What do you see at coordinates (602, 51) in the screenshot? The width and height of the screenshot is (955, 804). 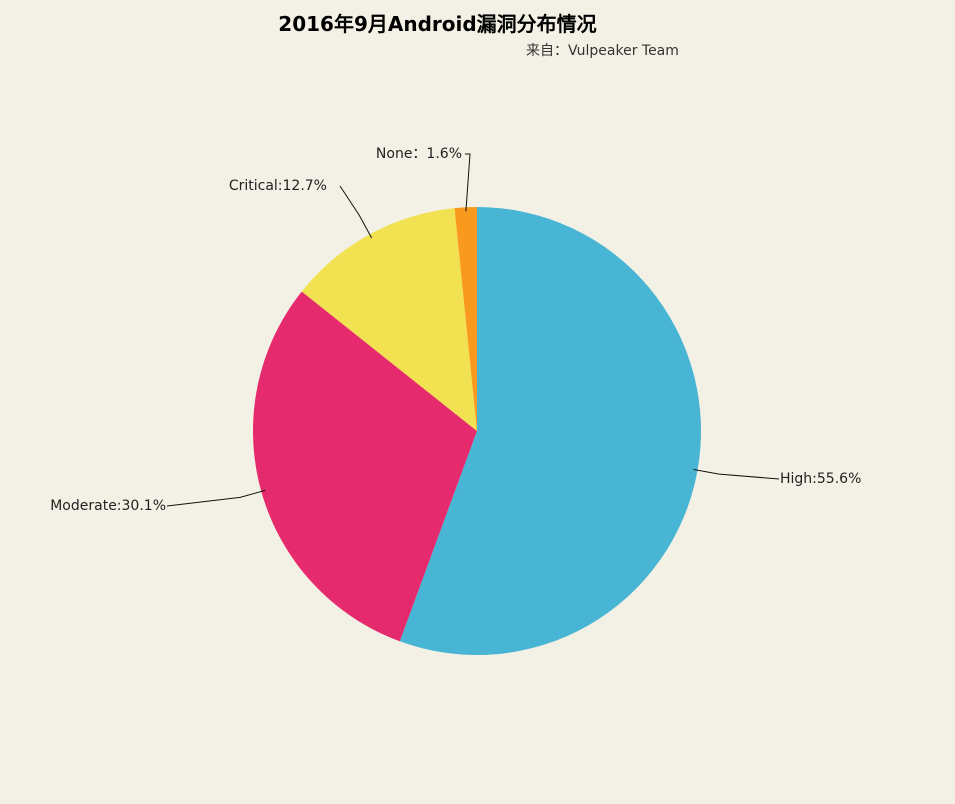 I see `chart-subtitle: 来自：Vulpeaker Team` at bounding box center [602, 51].